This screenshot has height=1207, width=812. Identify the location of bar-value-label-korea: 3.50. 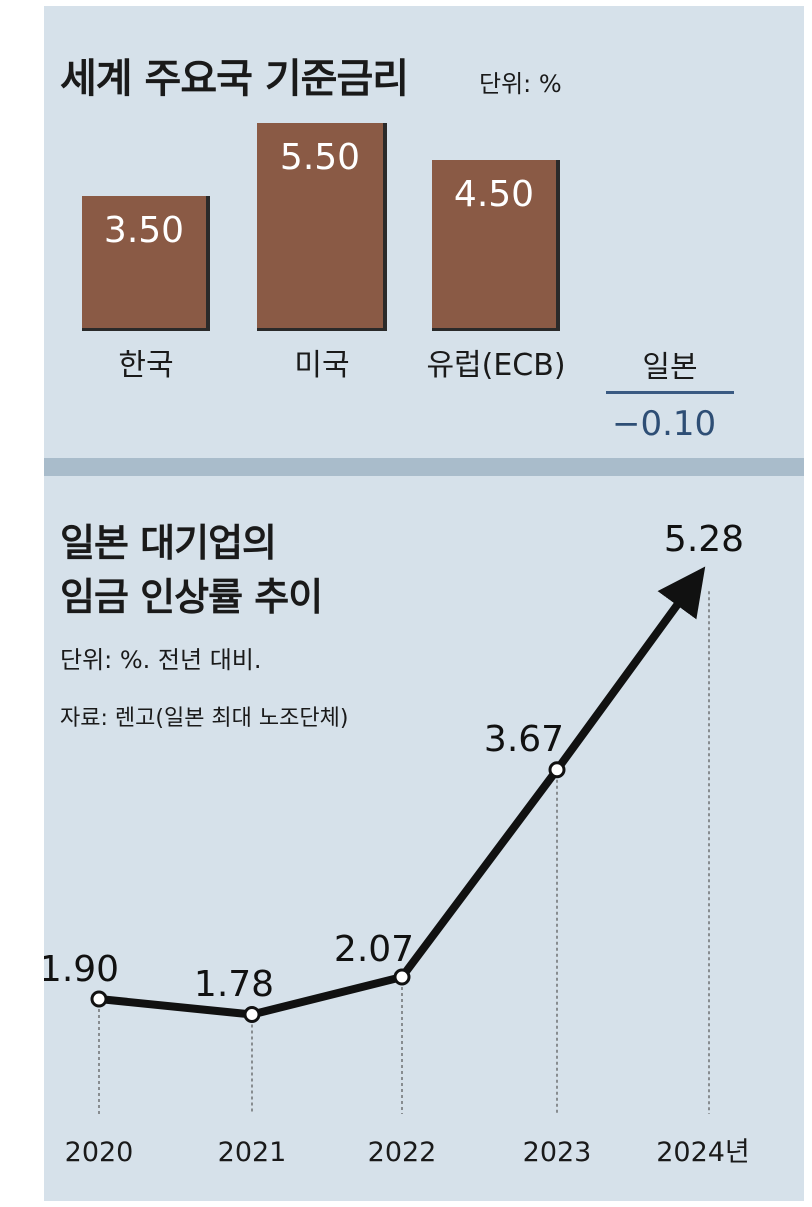
(144, 230).